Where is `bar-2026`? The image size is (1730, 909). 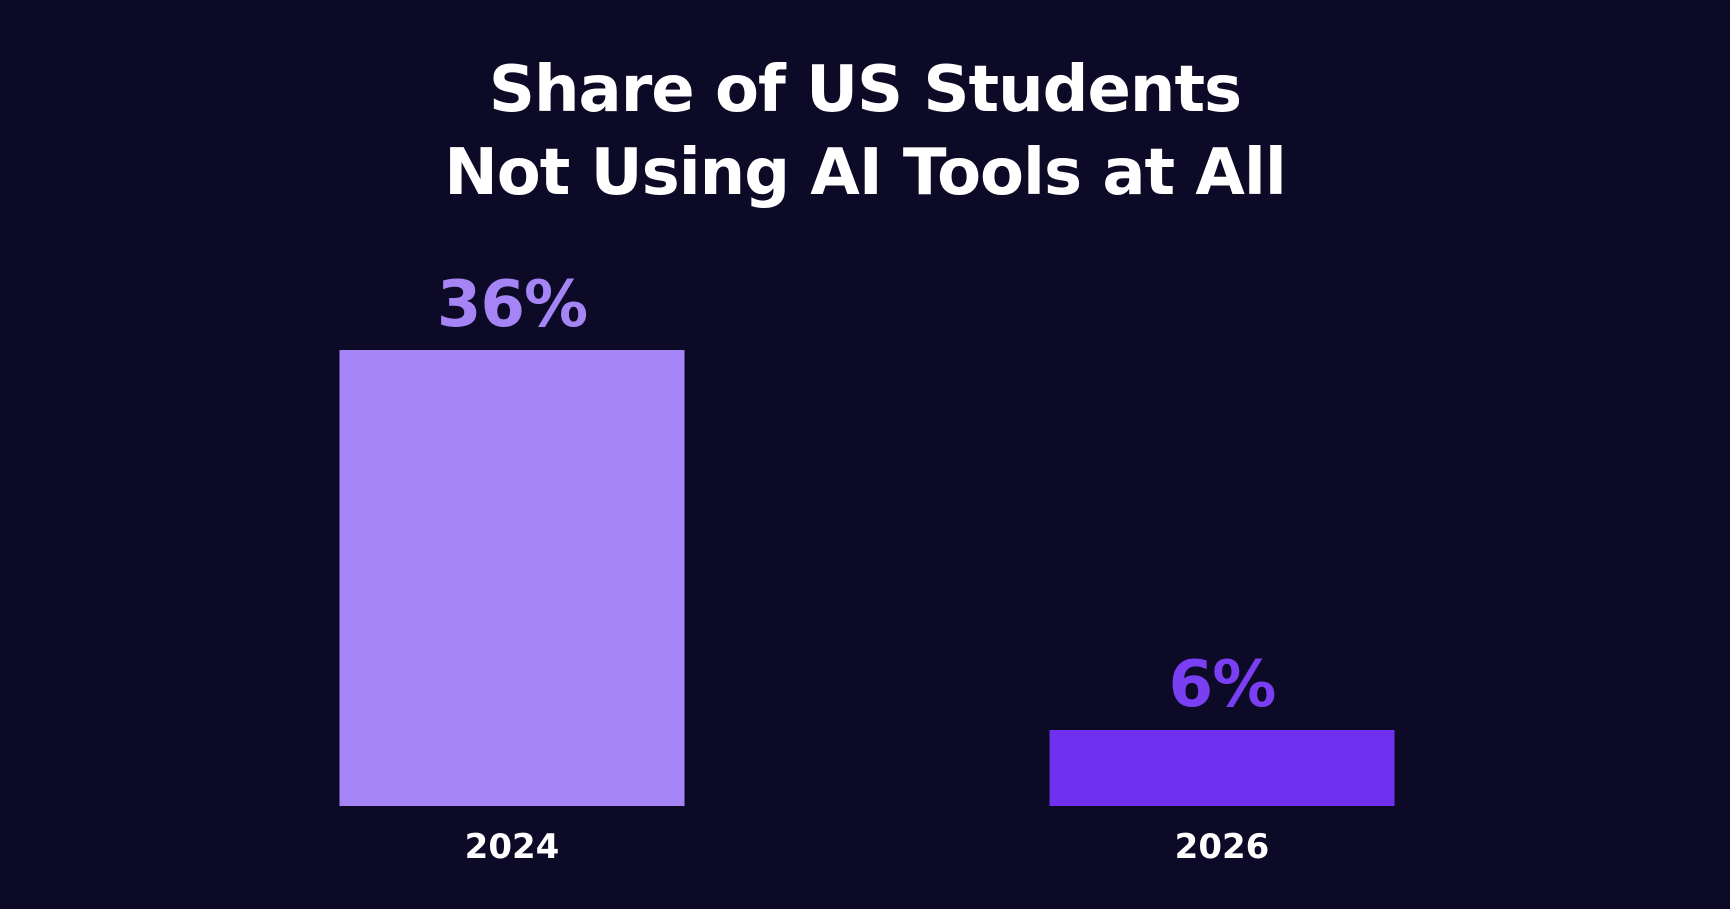
bar-2026 is located at coordinates (1222, 768).